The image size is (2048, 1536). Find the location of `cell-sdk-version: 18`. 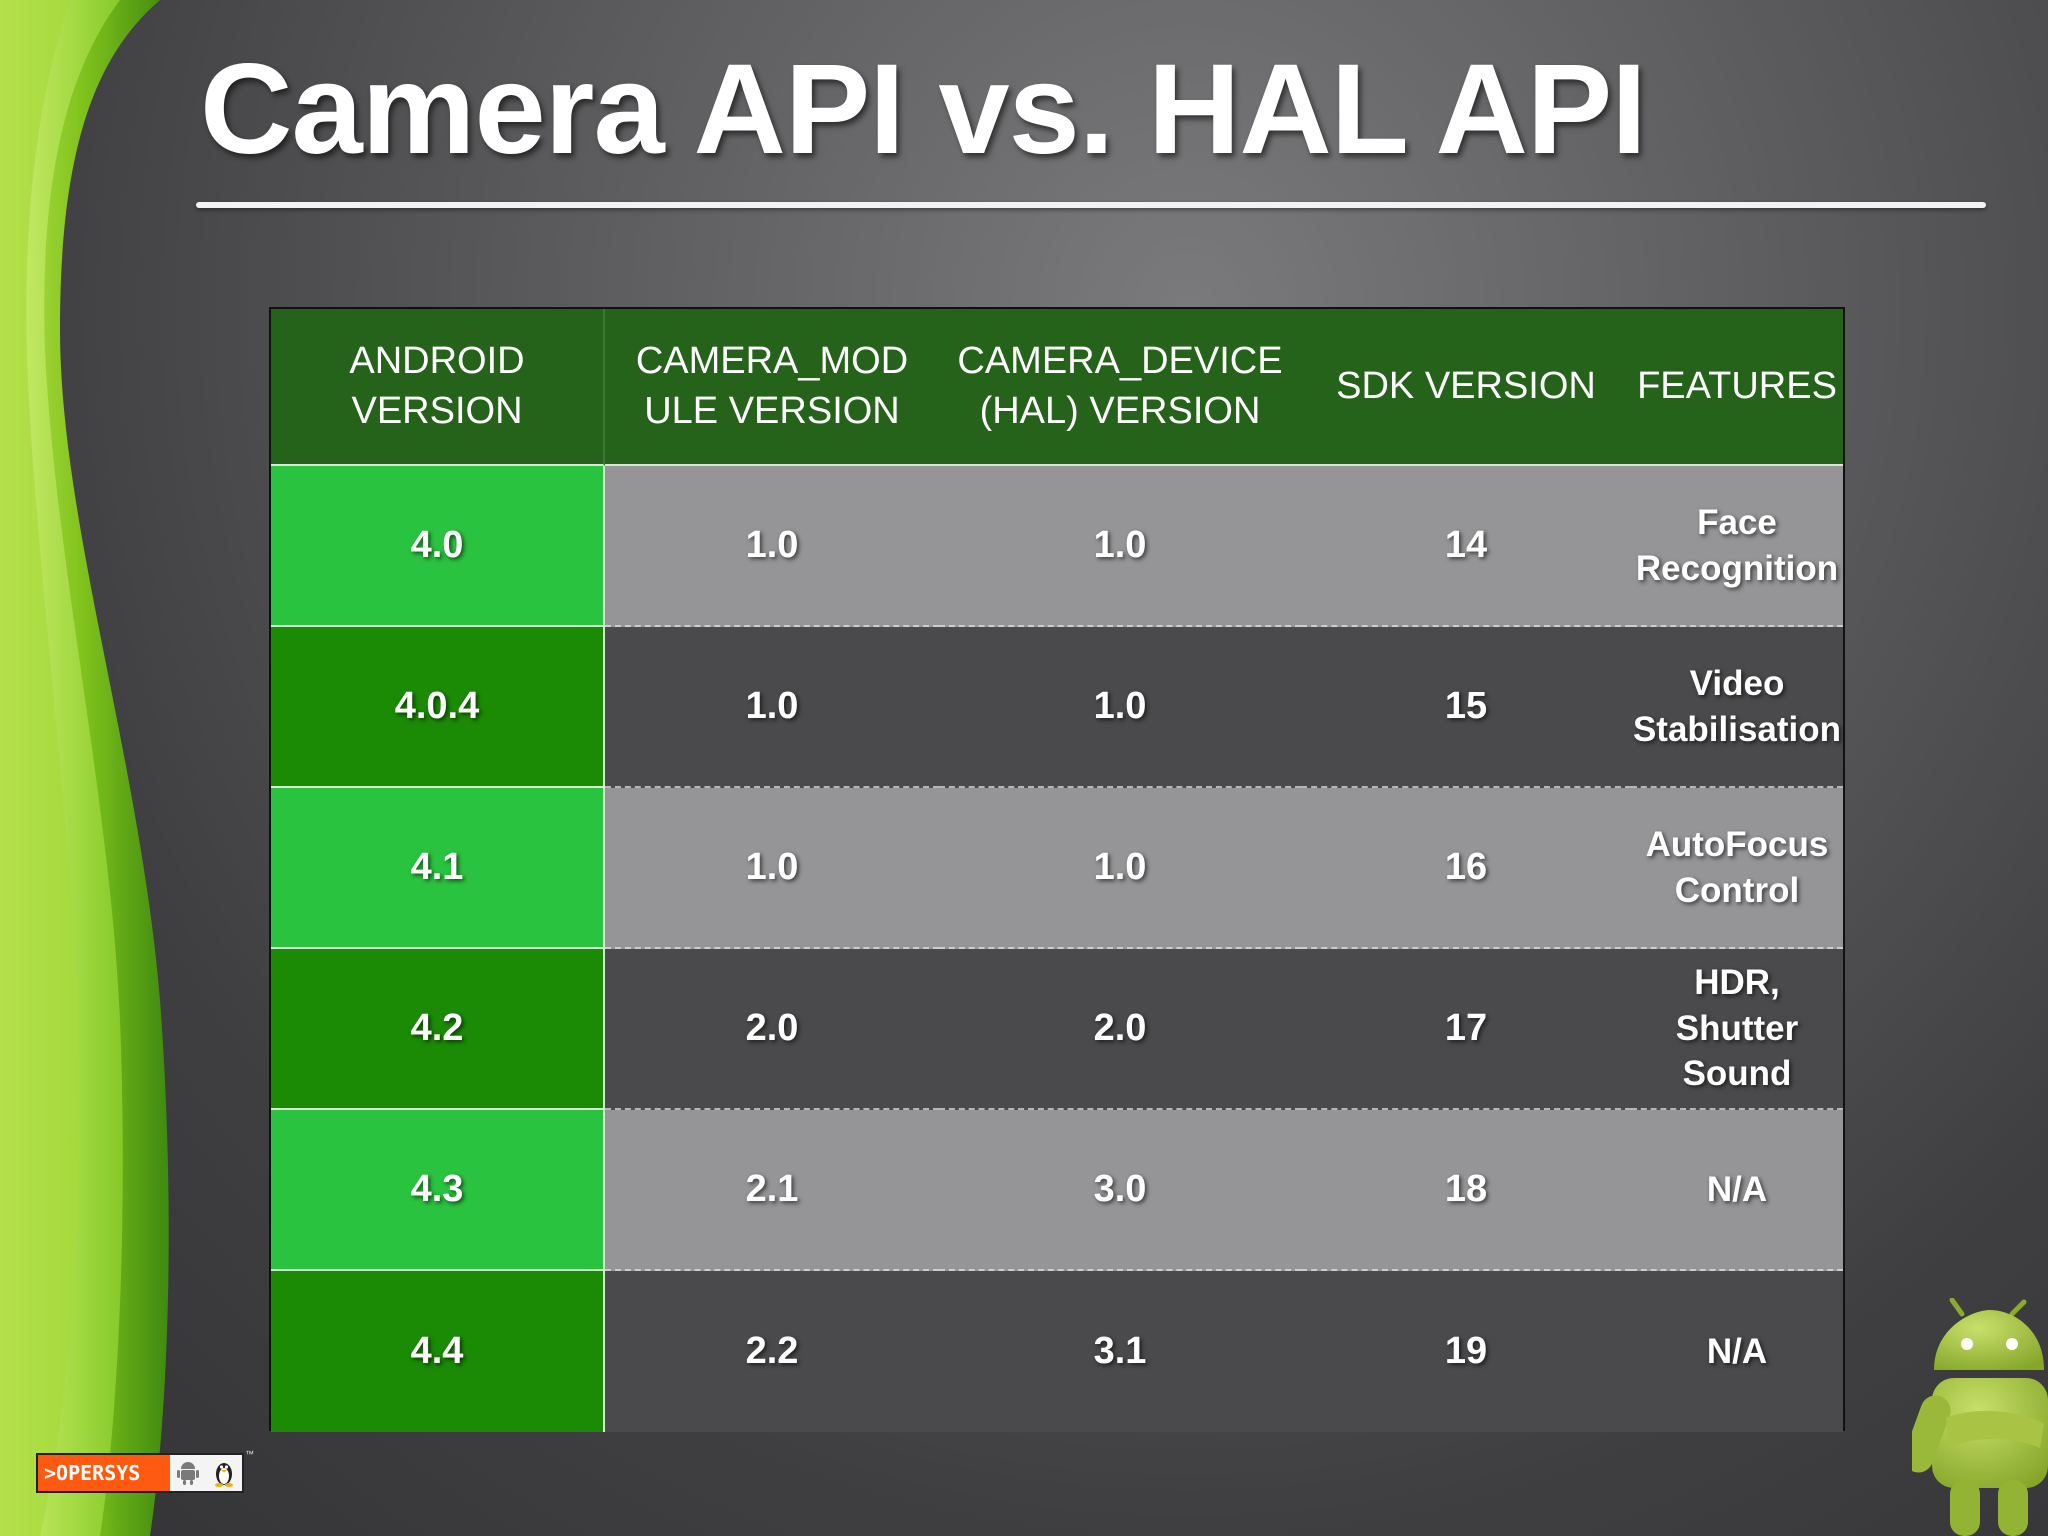

cell-sdk-version: 18 is located at coordinates (1466, 1190).